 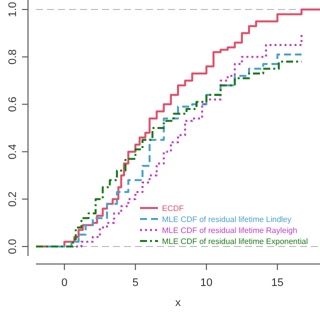 What do you see at coordinates (13, 152) in the screenshot?
I see `y-tick-label: 0.4` at bounding box center [13, 152].